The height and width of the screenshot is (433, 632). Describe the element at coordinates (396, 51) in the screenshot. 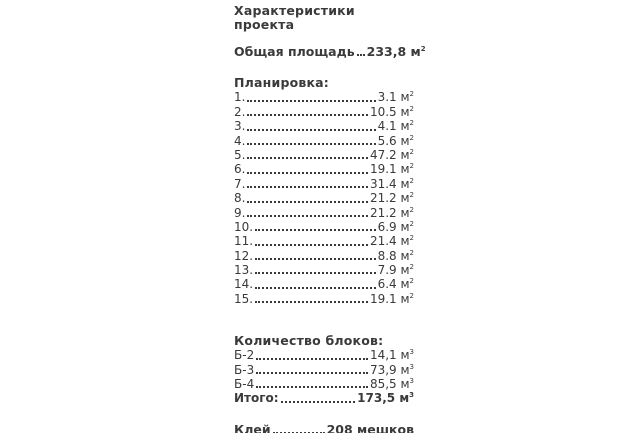

I see `total-area-value: 233,8 м2` at that location.